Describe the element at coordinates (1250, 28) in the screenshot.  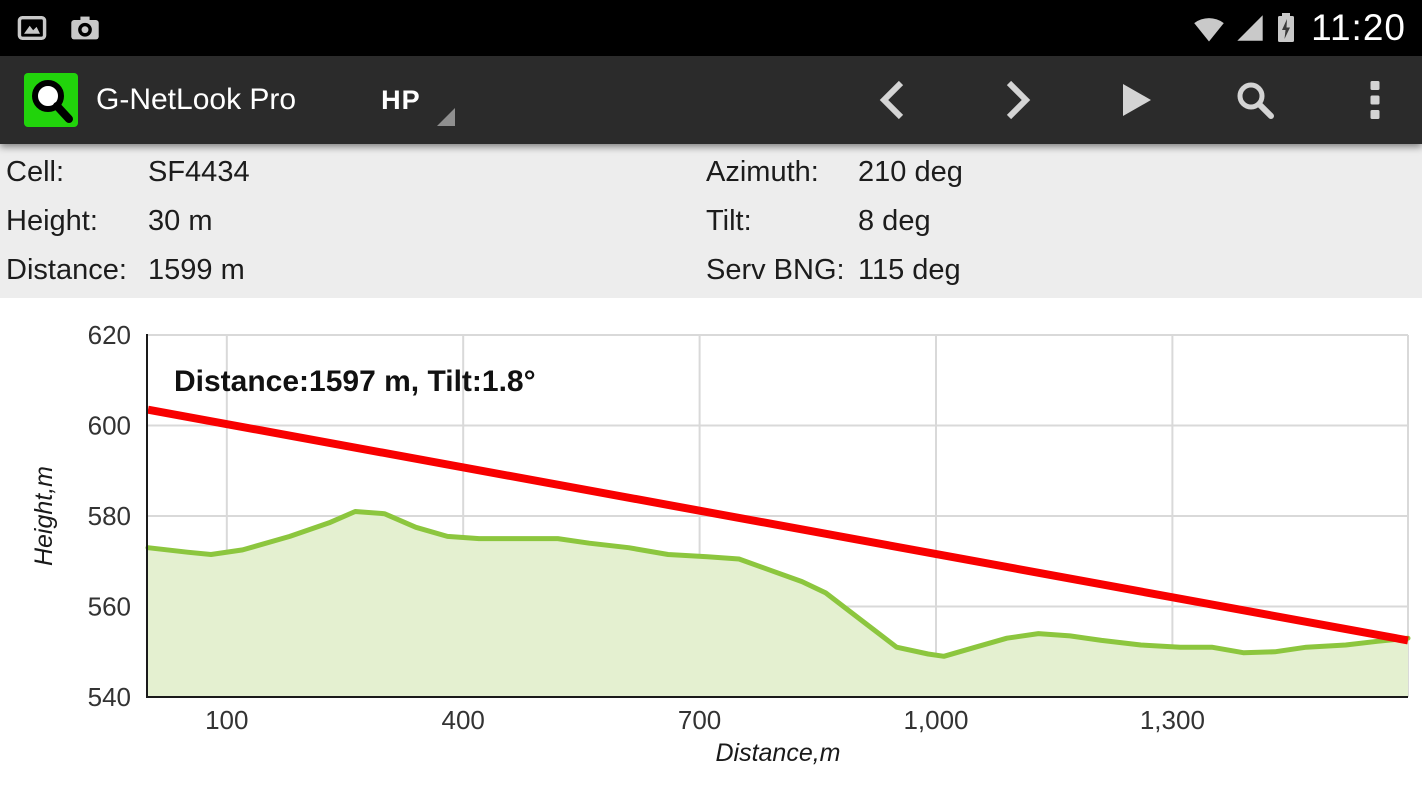
I see `signal-strength-icon` at that location.